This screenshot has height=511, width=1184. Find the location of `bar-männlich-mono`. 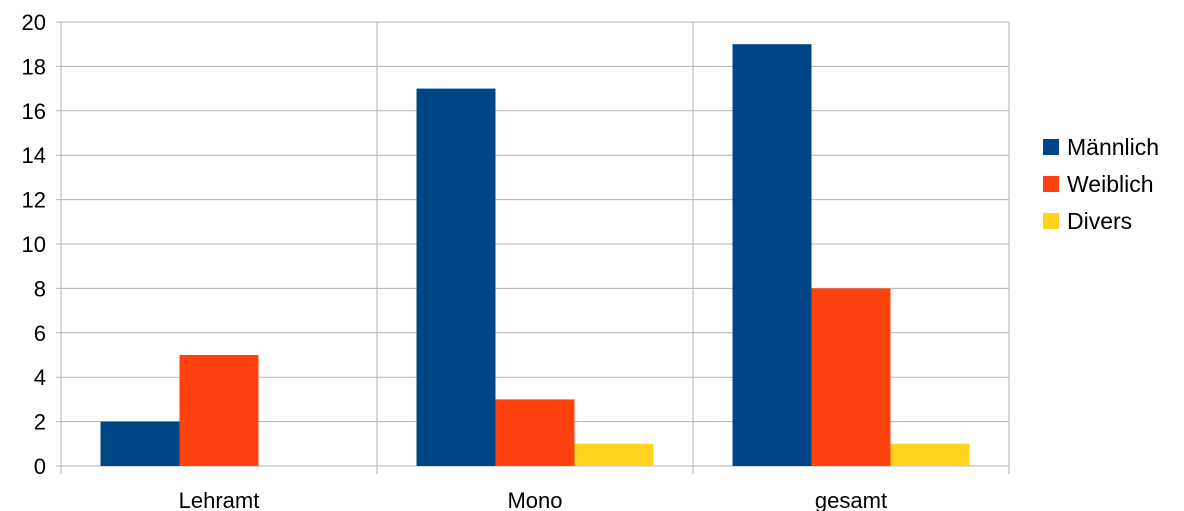

bar-männlich-mono is located at coordinates (456, 277).